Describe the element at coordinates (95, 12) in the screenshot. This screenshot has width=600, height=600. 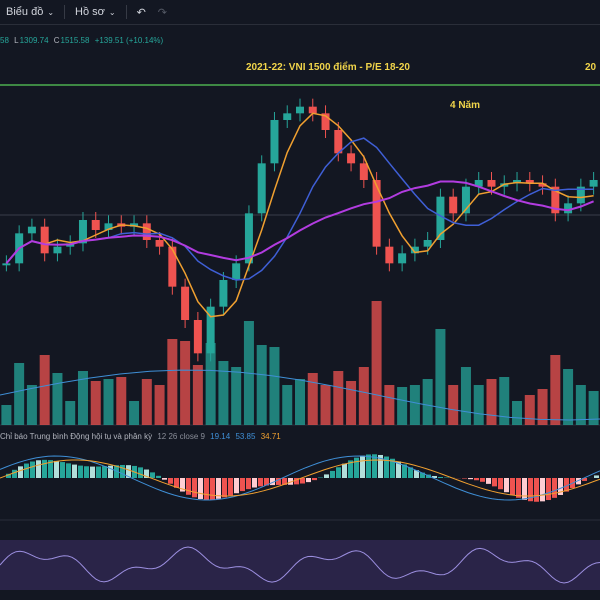
I see `profile-menu-button: Hồ sơ ⌄` at that location.